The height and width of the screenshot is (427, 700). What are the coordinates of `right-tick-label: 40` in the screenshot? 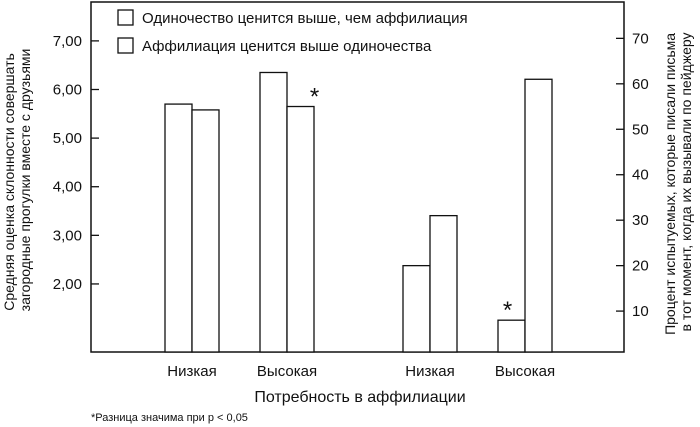 It's located at (640, 175).